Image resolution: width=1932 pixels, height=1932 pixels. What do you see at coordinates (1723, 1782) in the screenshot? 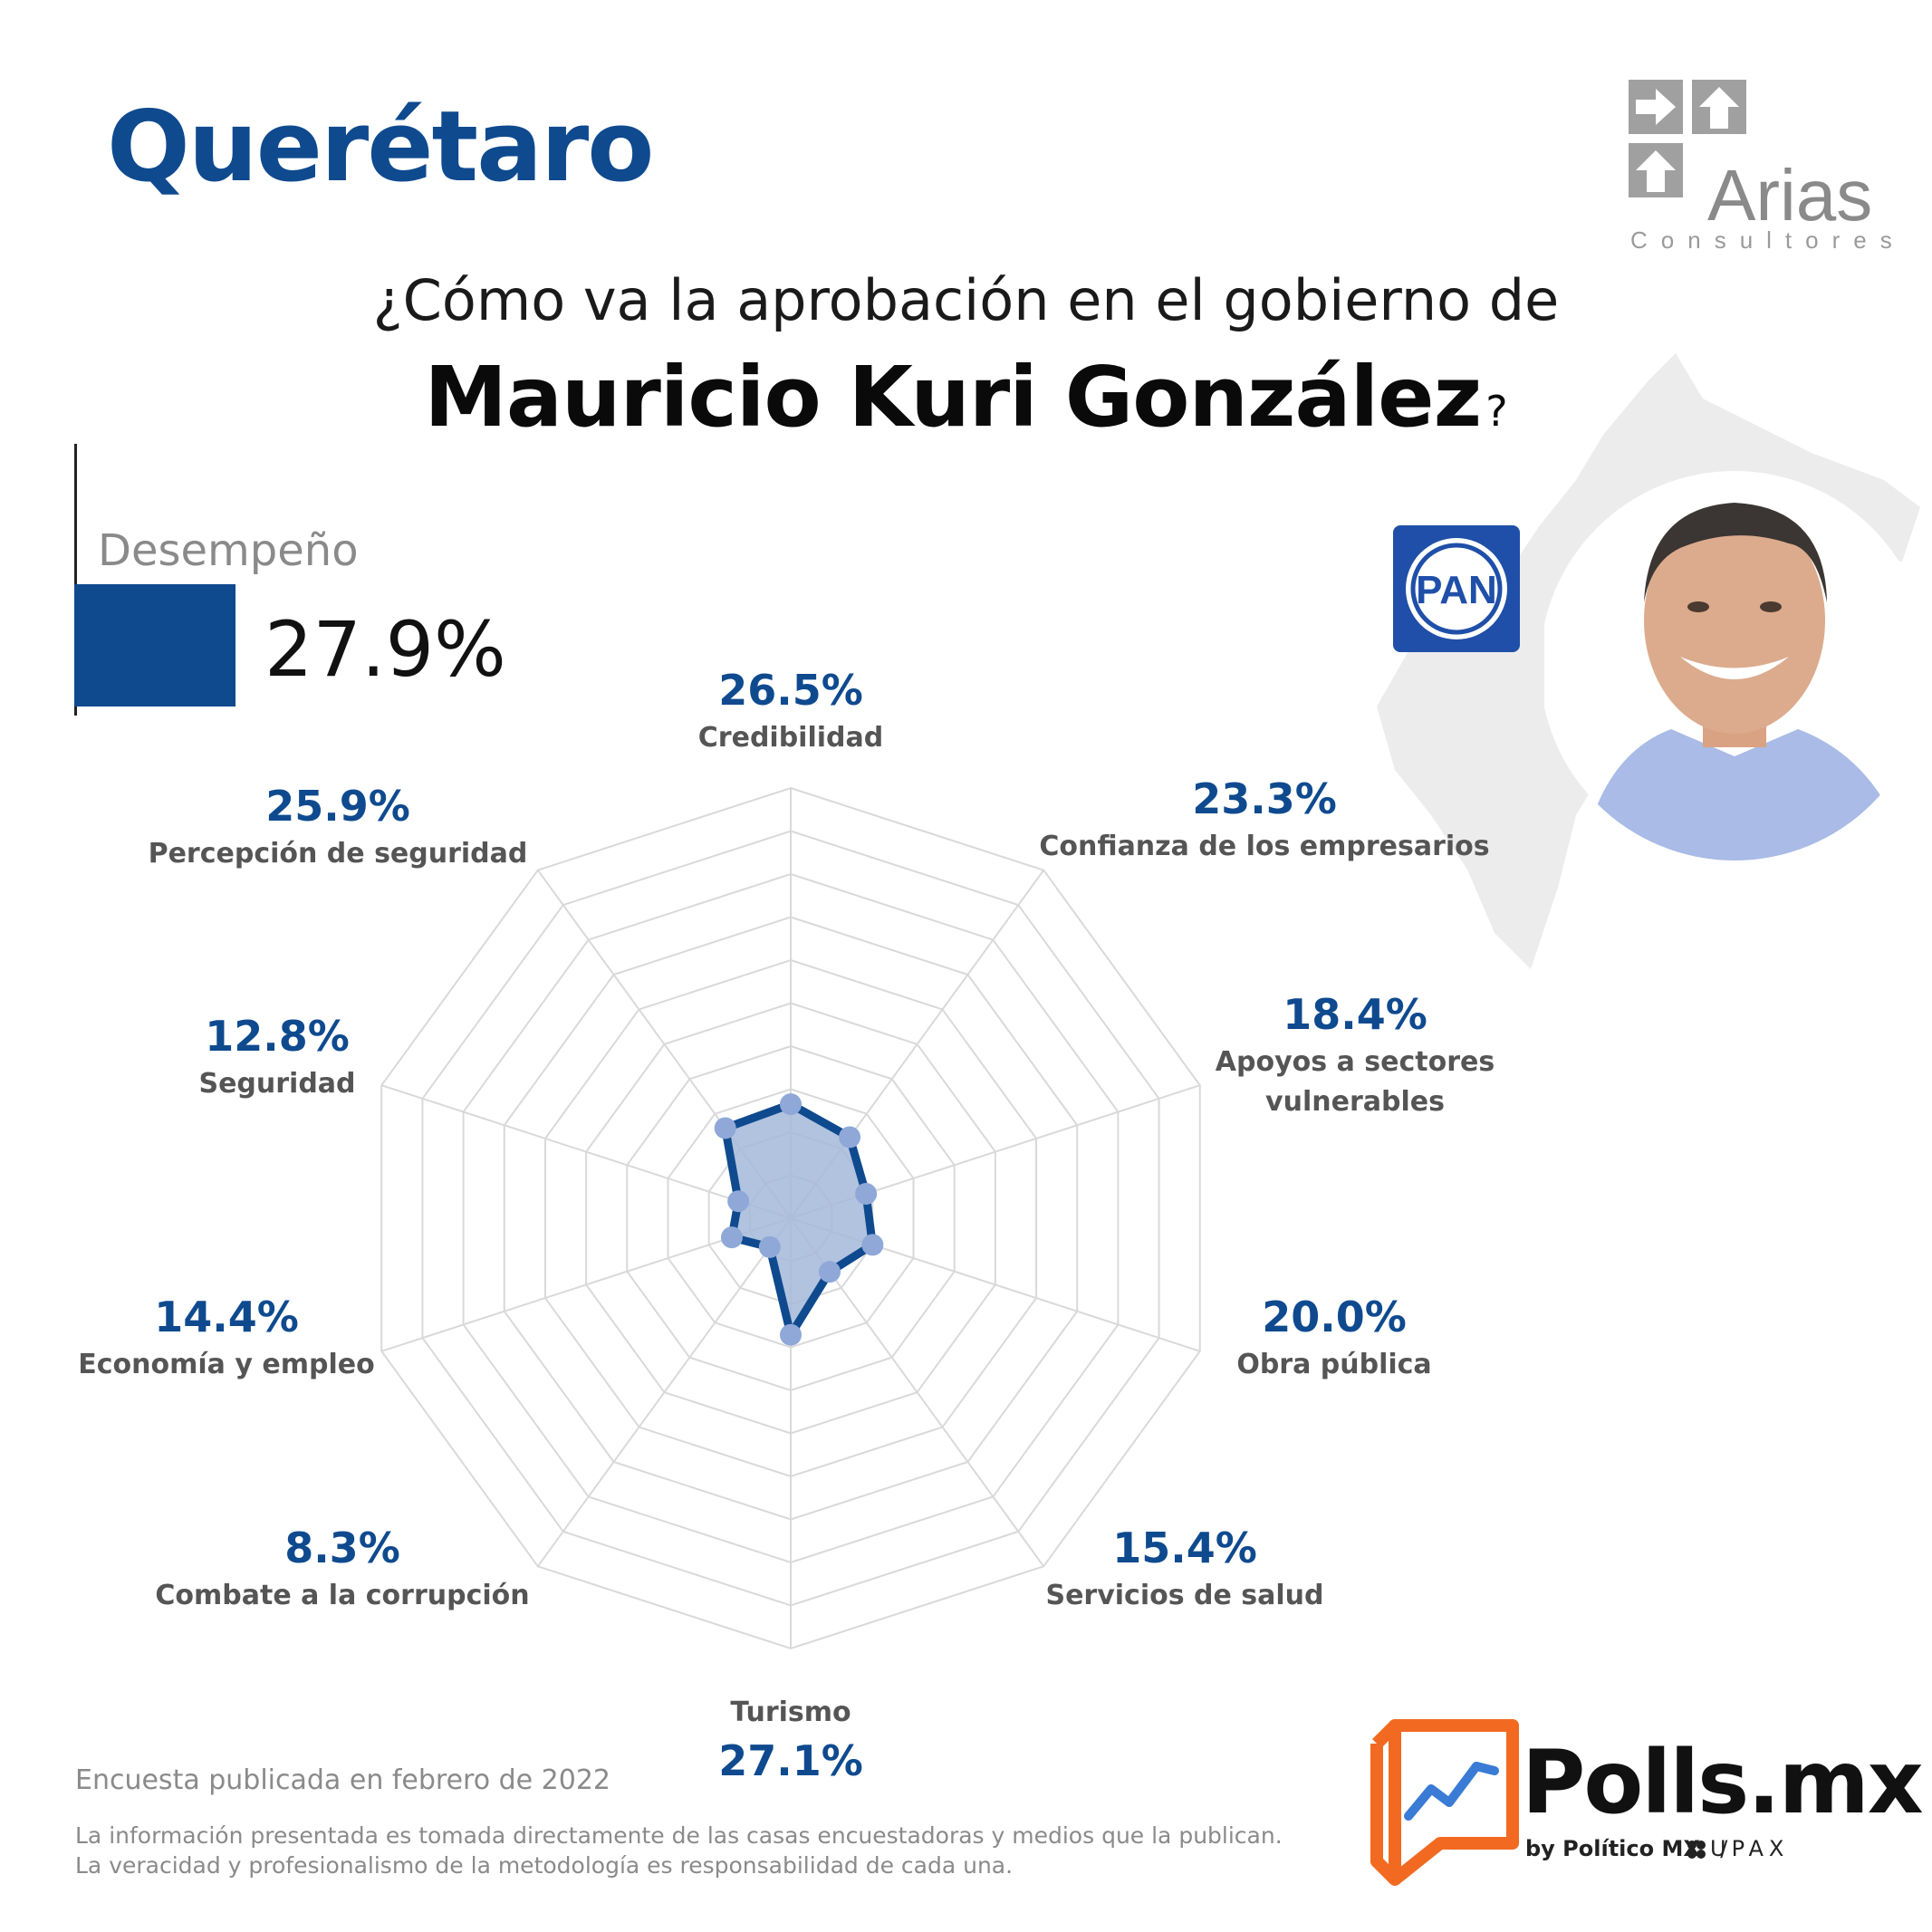
I see `polls-logo-name: Polls.mx` at bounding box center [1723, 1782].